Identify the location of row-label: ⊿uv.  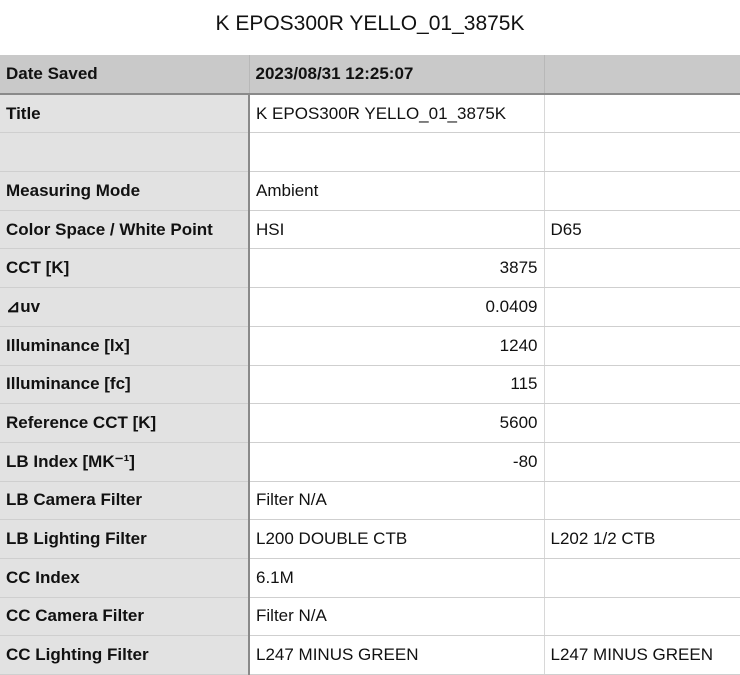
(125, 307).